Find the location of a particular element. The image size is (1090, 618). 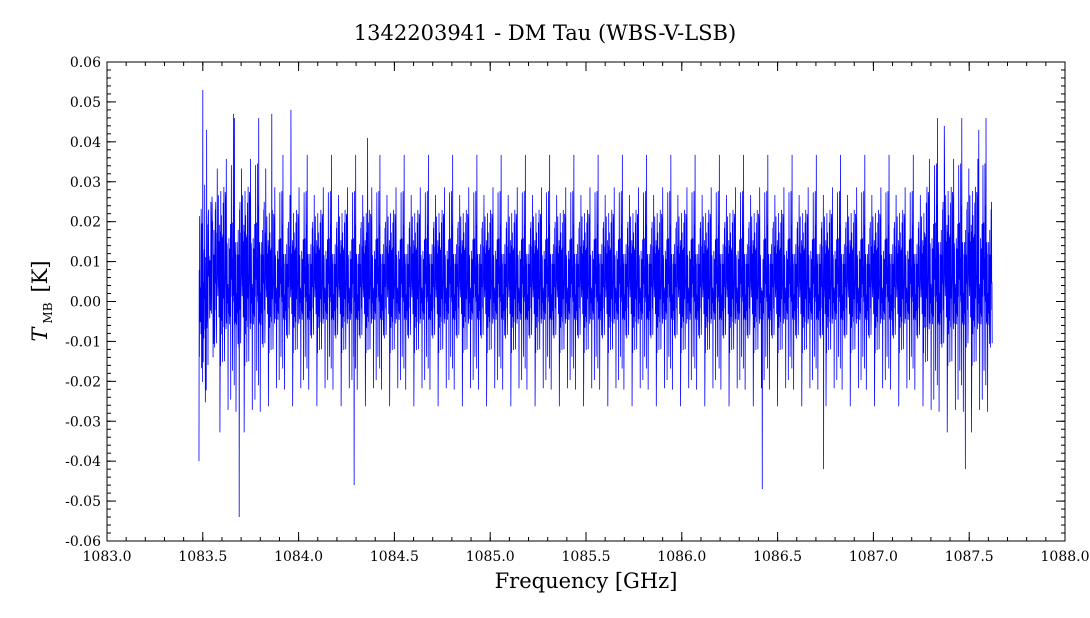

y-axis-unit: [K] is located at coordinates (40, 276).